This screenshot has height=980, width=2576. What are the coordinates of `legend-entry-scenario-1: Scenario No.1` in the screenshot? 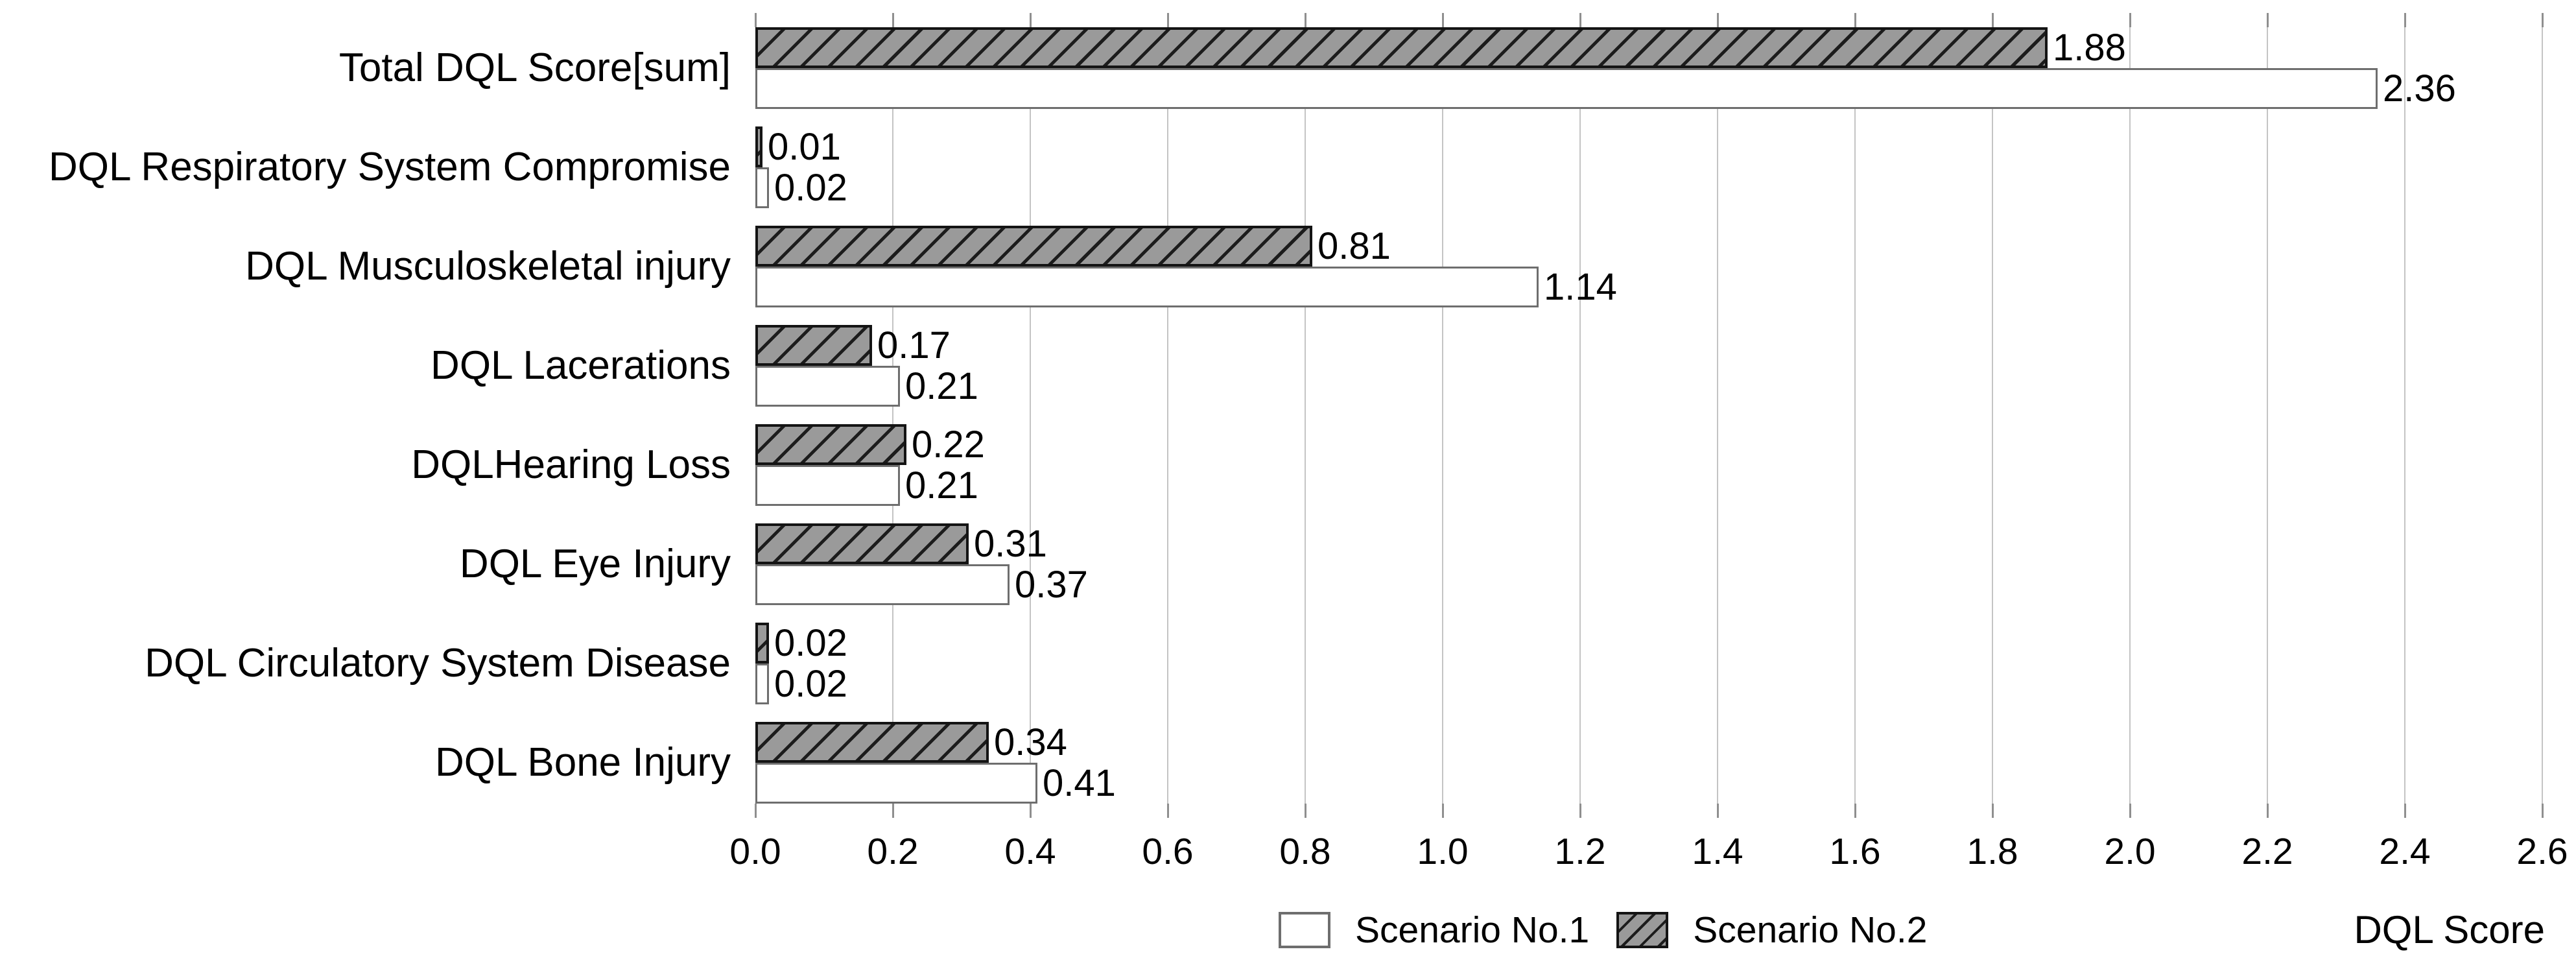 It's located at (1434, 930).